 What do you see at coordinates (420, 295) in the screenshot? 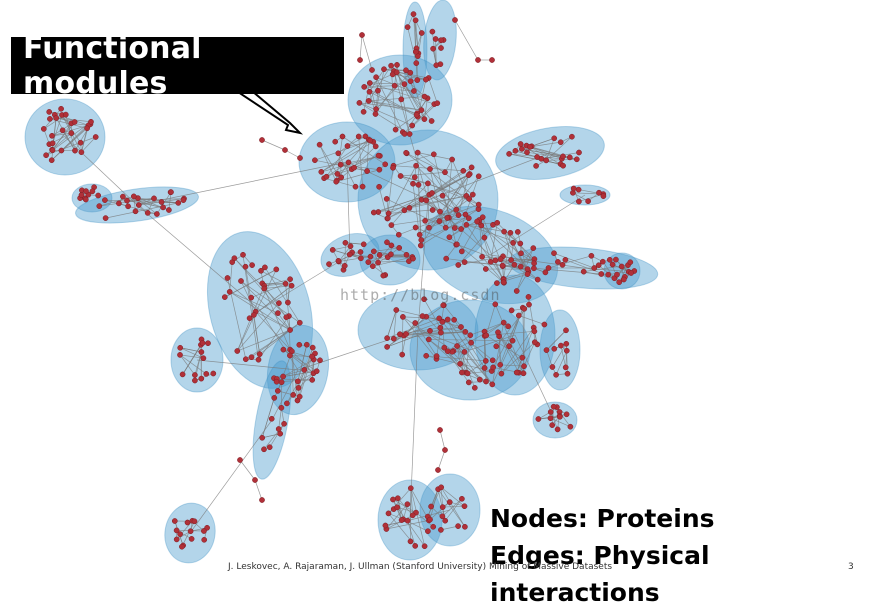
I see `watermark-text: http://blog.csdn` at bounding box center [420, 295].